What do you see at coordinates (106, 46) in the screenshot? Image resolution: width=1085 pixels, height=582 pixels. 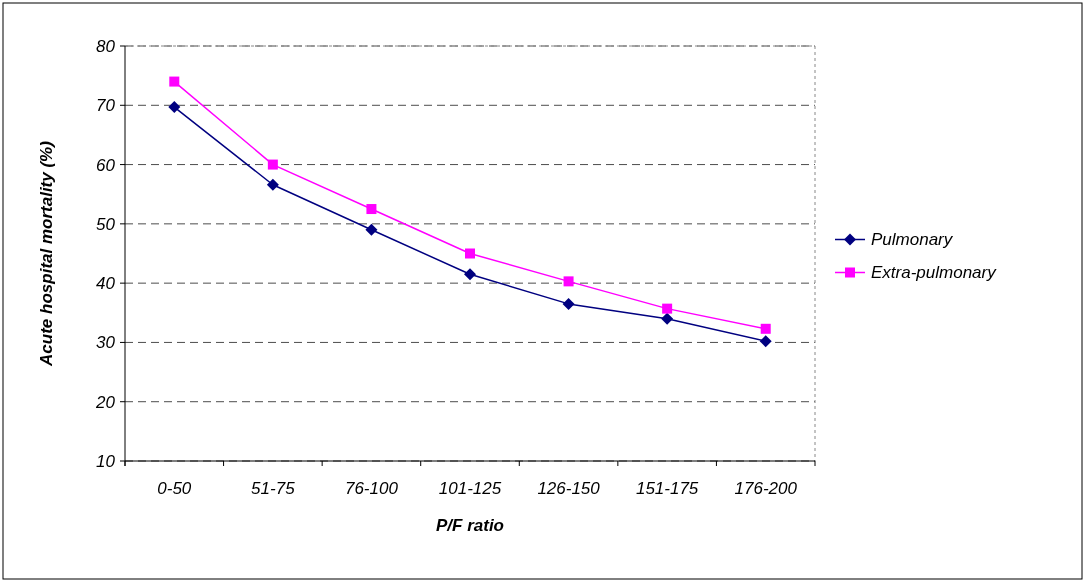 I see `y-tick-label: 80` at bounding box center [106, 46].